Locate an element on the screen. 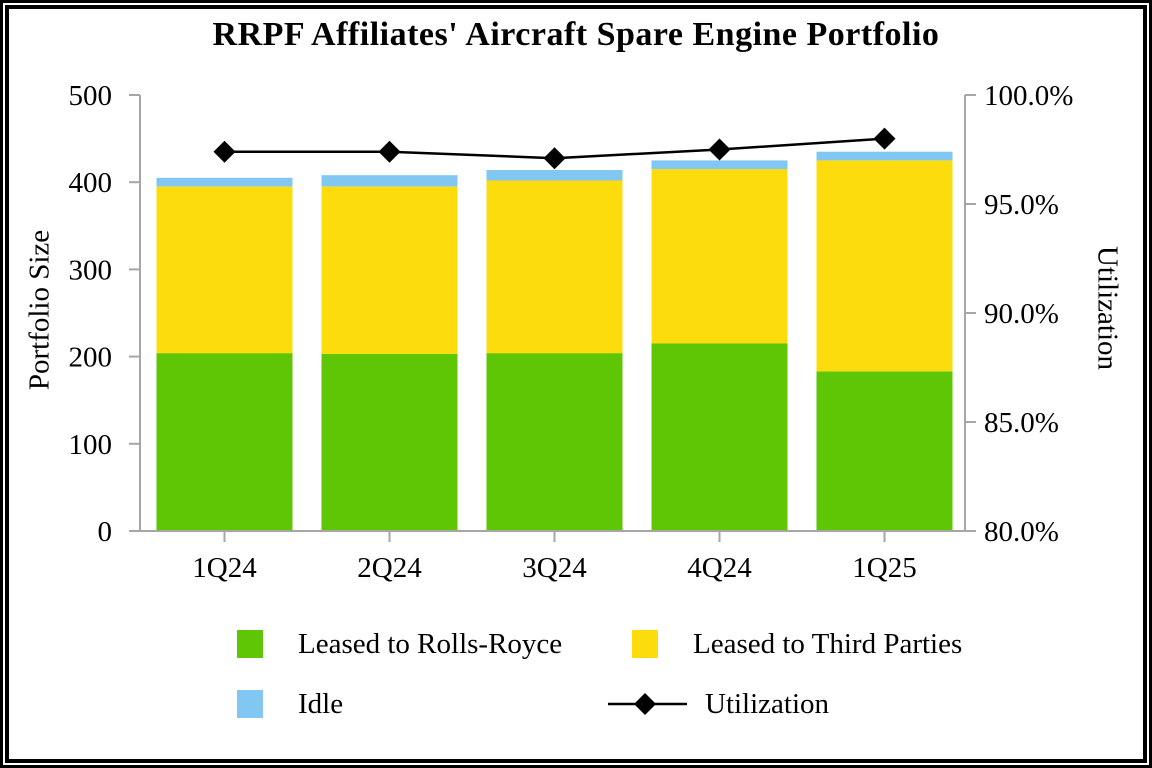 The width and height of the screenshot is (1152, 768). third-parties-swatch-icon is located at coordinates (645, 644).